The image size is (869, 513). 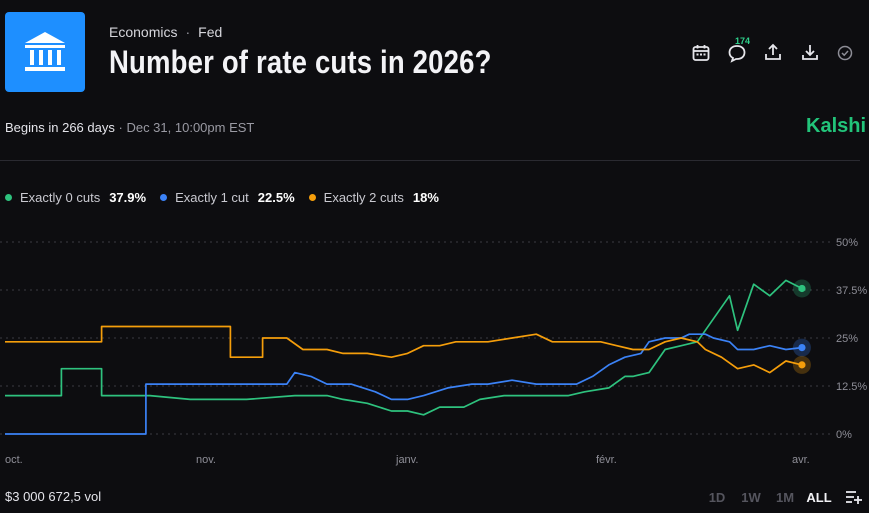 I want to click on share-button, so click(x=773, y=53).